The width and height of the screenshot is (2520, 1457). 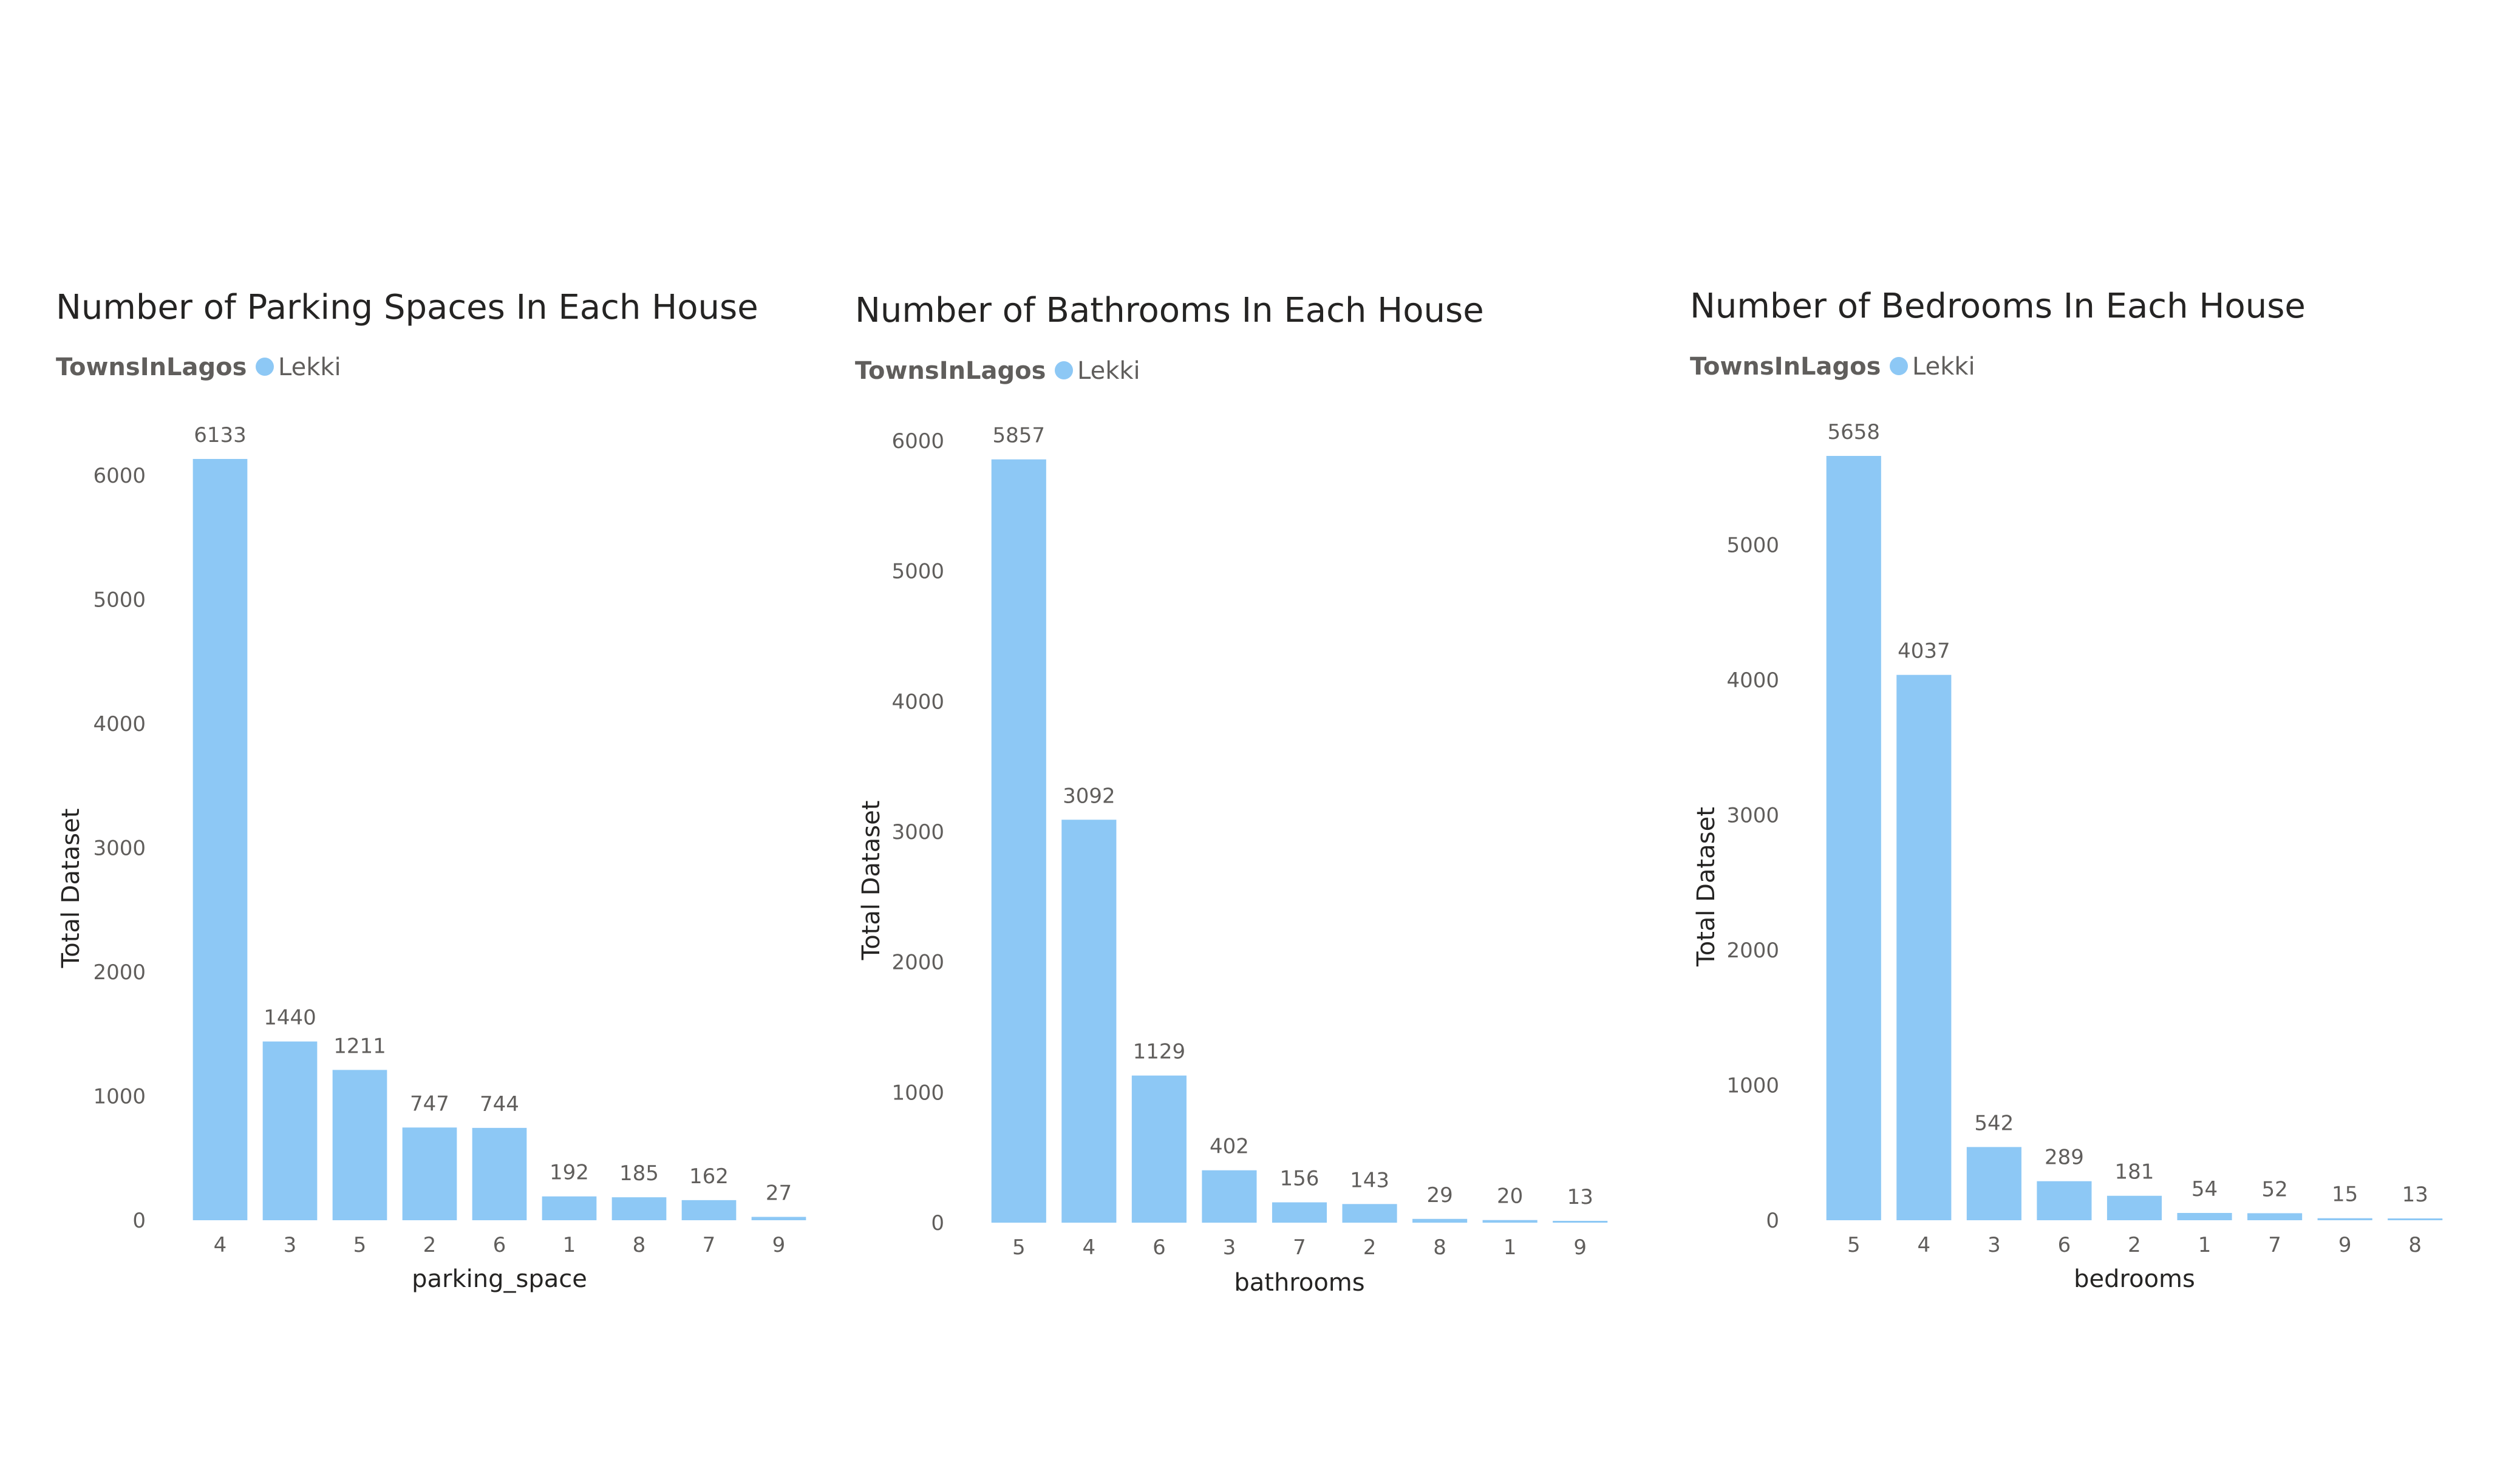 I want to click on data-label: 181, so click(x=2134, y=1172).